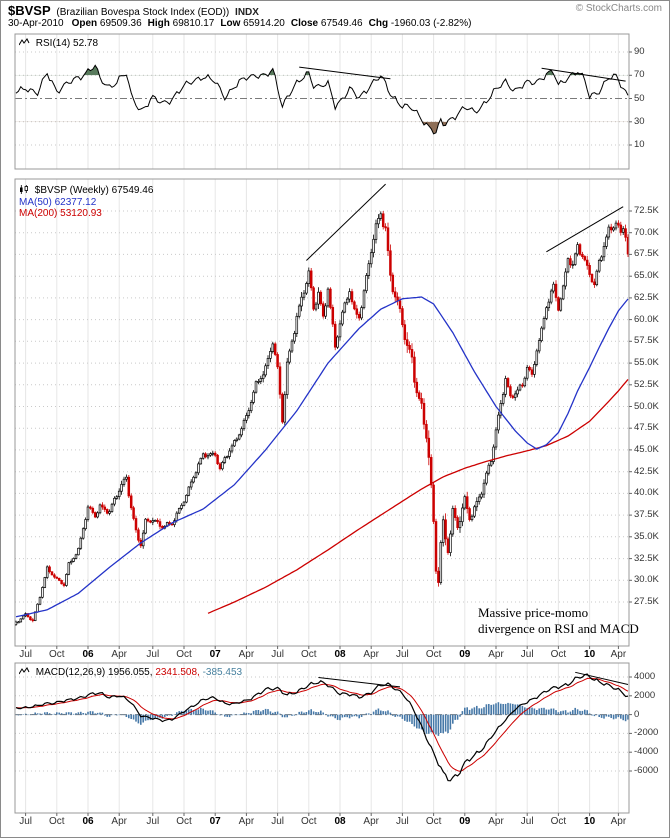 Image resolution: width=670 pixels, height=838 pixels. Describe the element at coordinates (71, 190) in the screenshot. I see `price-series-label: $BVSP (Weekly)` at that location.